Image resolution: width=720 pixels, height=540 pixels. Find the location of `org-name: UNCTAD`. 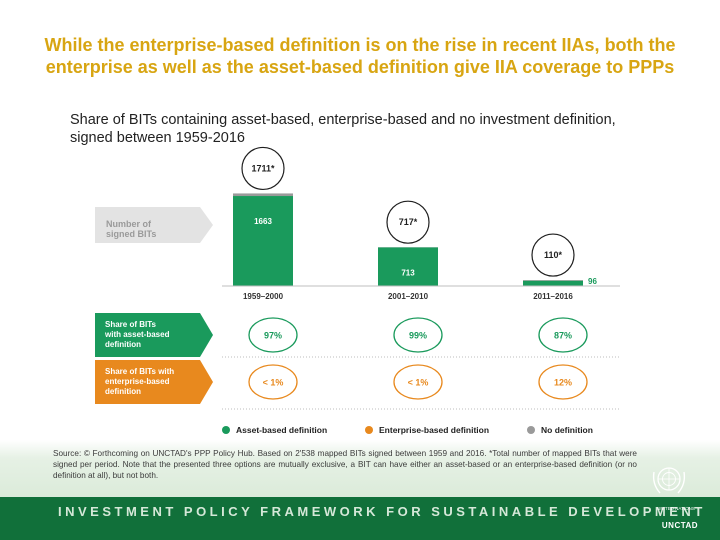

org-name: UNCTAD is located at coordinates (680, 525).